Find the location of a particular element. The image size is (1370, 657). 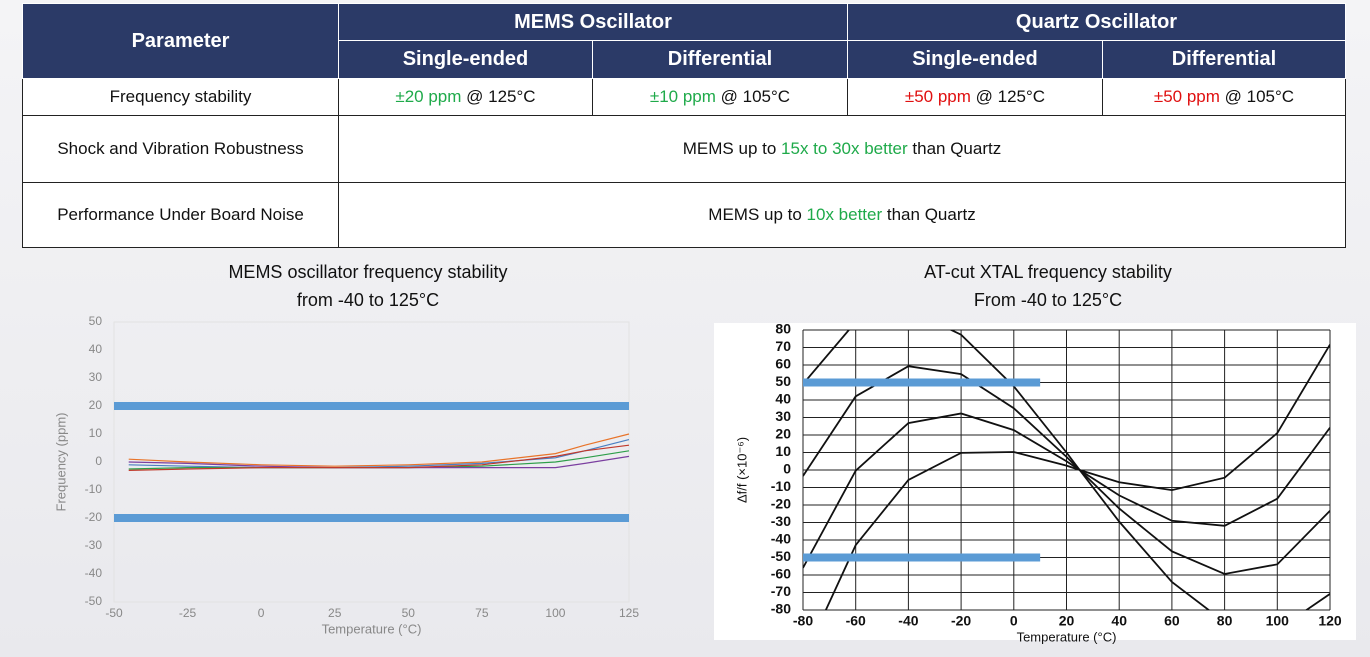

row-label: Performance Under Board Noise is located at coordinates (180, 215).